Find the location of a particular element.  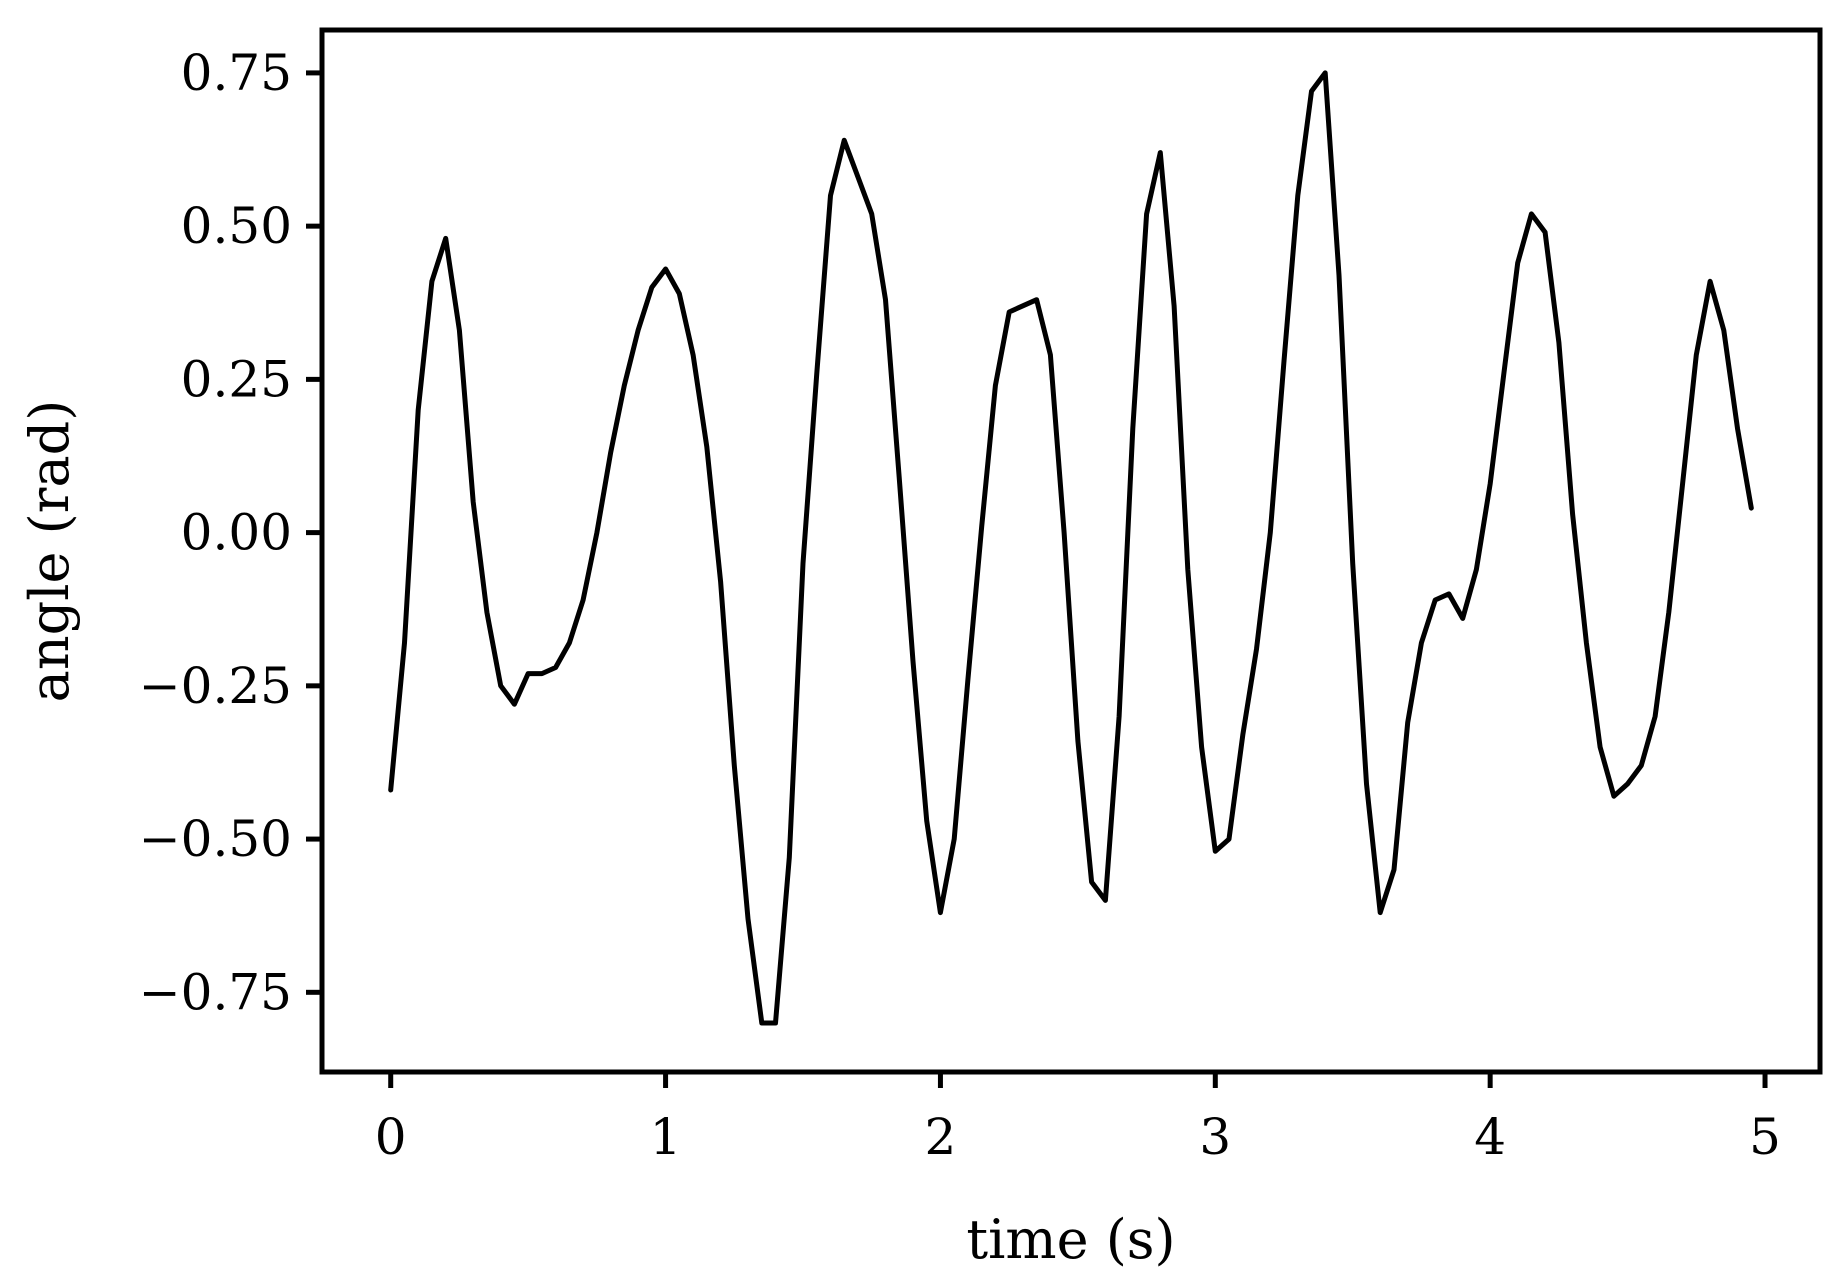

x-axis-label: time (s) is located at coordinates (1070, 1239).